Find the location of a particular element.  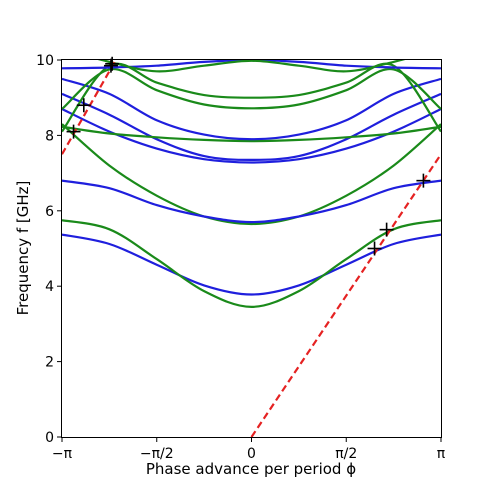

x-axis-label: Phase advance per period ϕ is located at coordinates (251, 469).